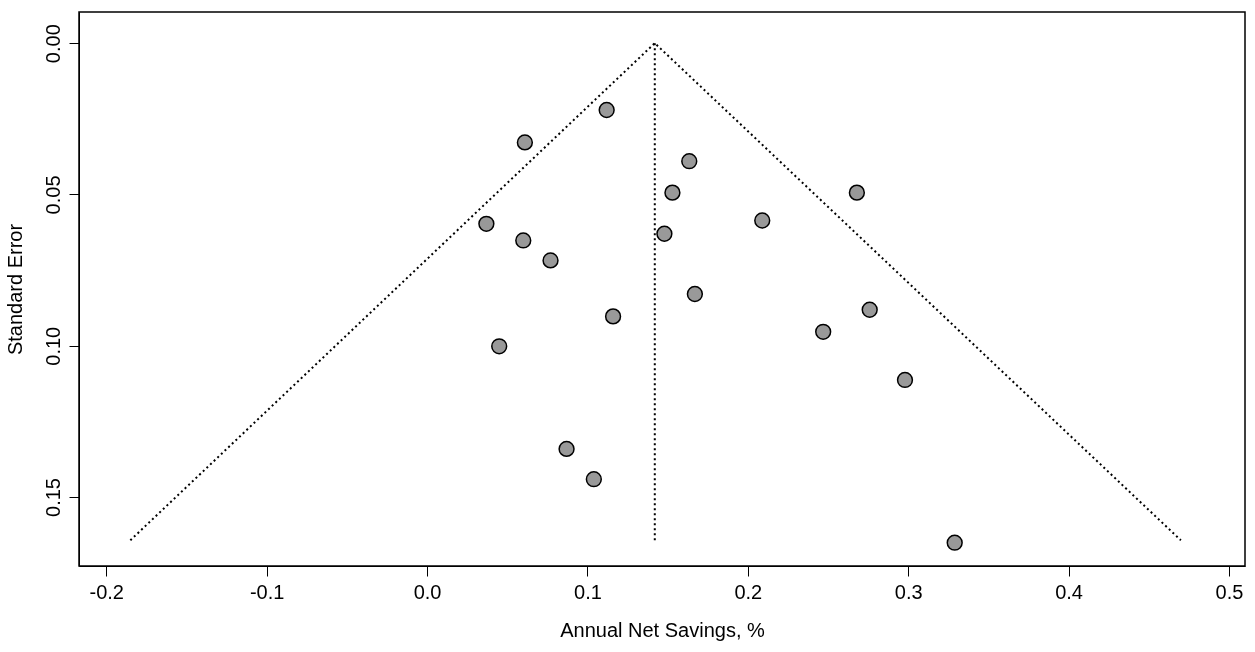 Image resolution: width=1255 pixels, height=652 pixels. What do you see at coordinates (1229, 591) in the screenshot?
I see `x-tick-label: 0.5` at bounding box center [1229, 591].